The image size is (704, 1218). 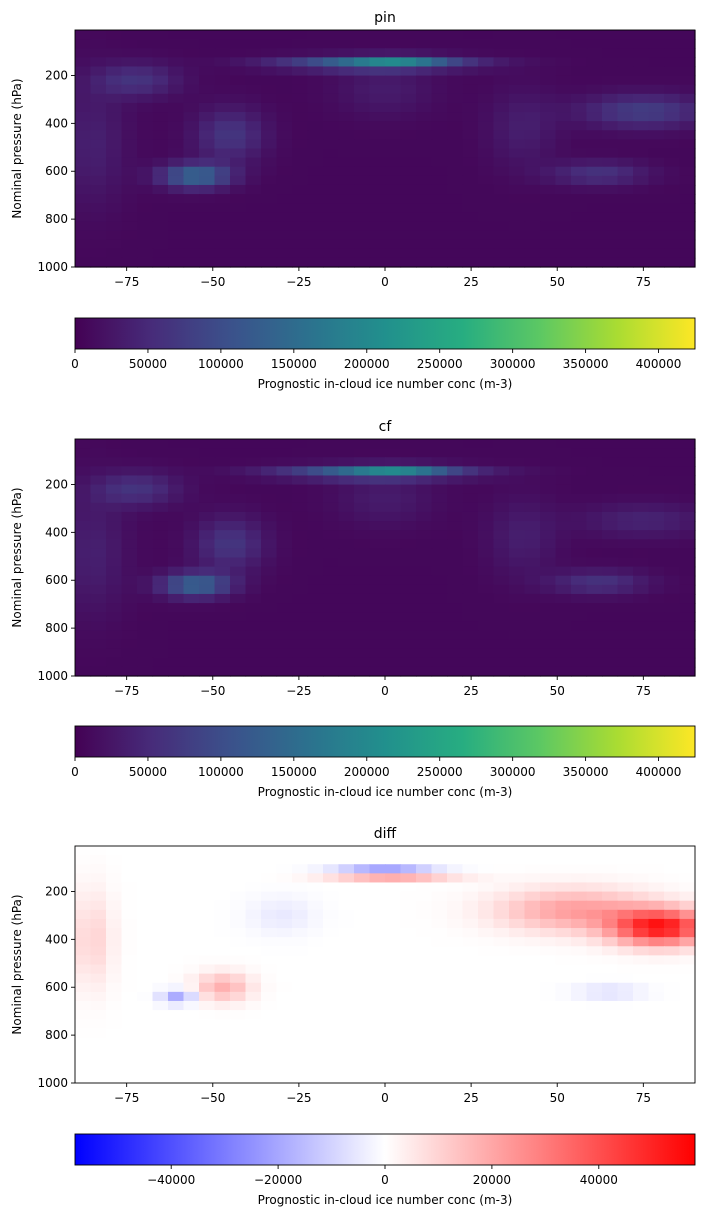 I want to click on y-axis-label: Nominal pressure (hPa), so click(x=17, y=148).